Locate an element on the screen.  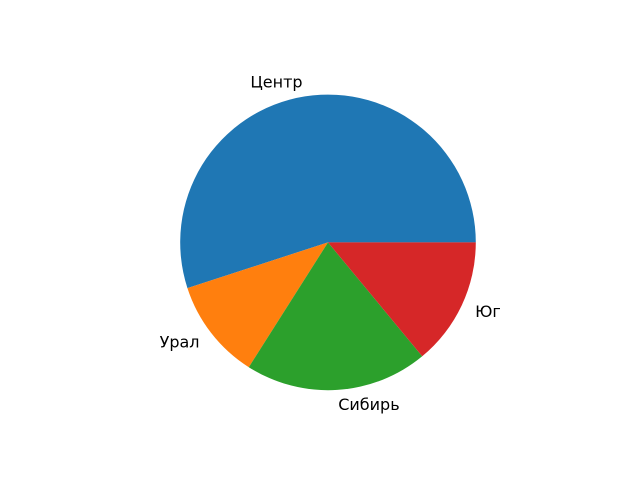
pie-label-sibir: Сибирь is located at coordinates (368, 404).